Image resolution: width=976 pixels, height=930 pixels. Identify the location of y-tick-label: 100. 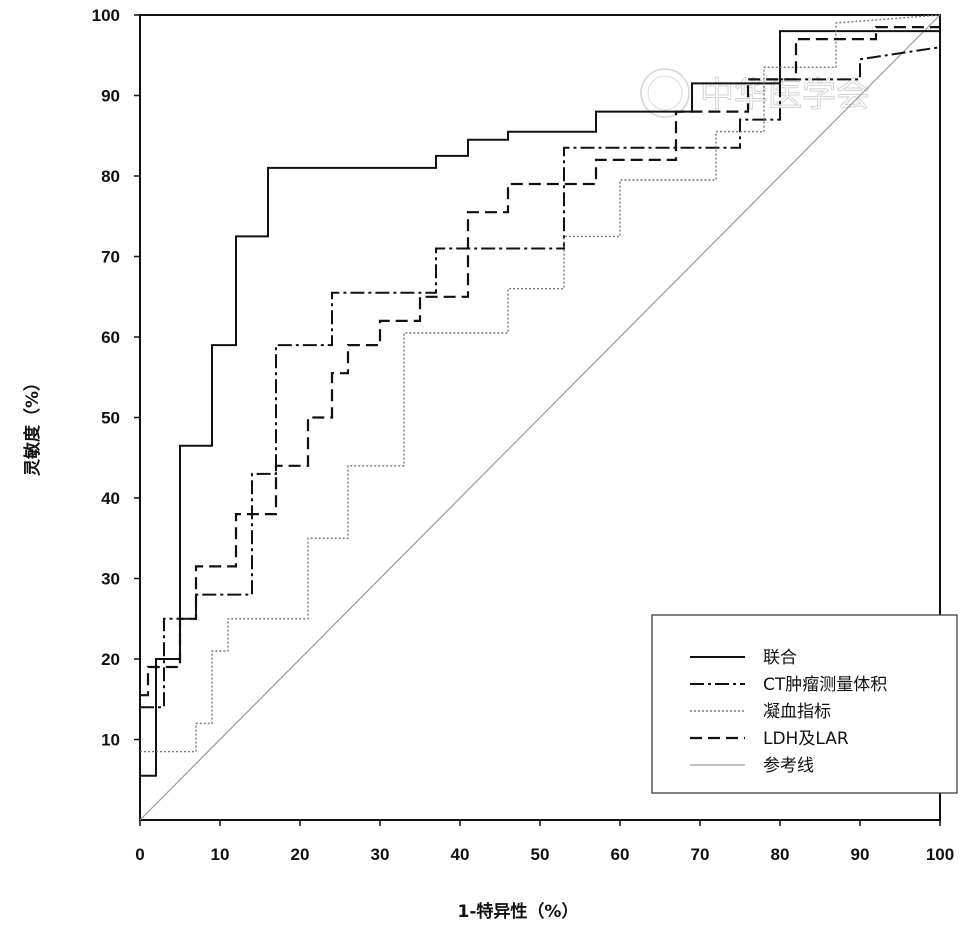
(106, 15).